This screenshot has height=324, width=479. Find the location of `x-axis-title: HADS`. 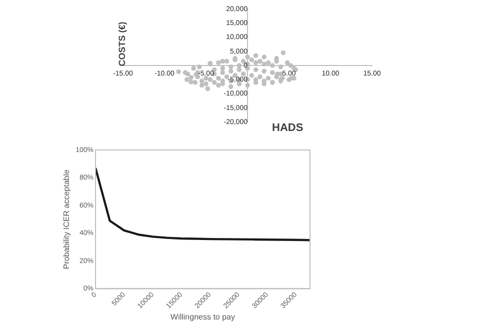

x-axis-title: HADS is located at coordinates (288, 128).